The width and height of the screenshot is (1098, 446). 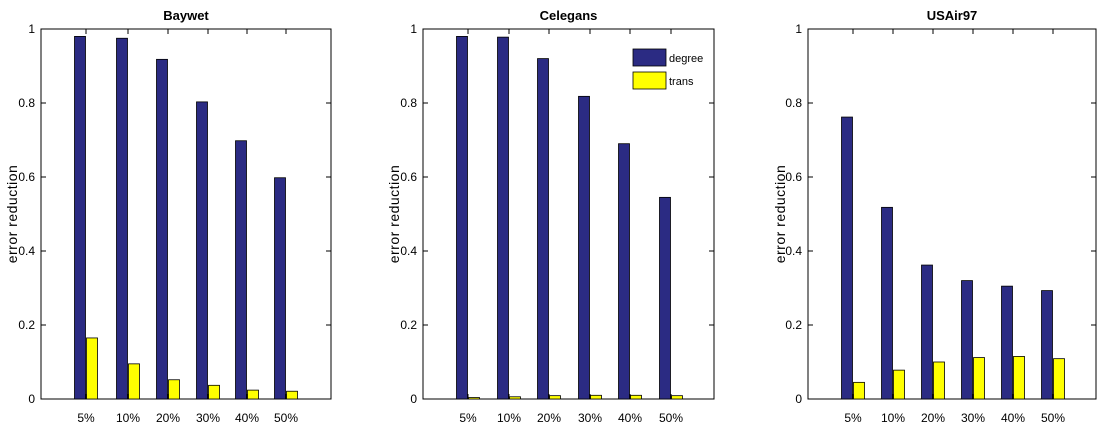 What do you see at coordinates (649, 80) in the screenshot?
I see `legend-swatch-trans` at bounding box center [649, 80].